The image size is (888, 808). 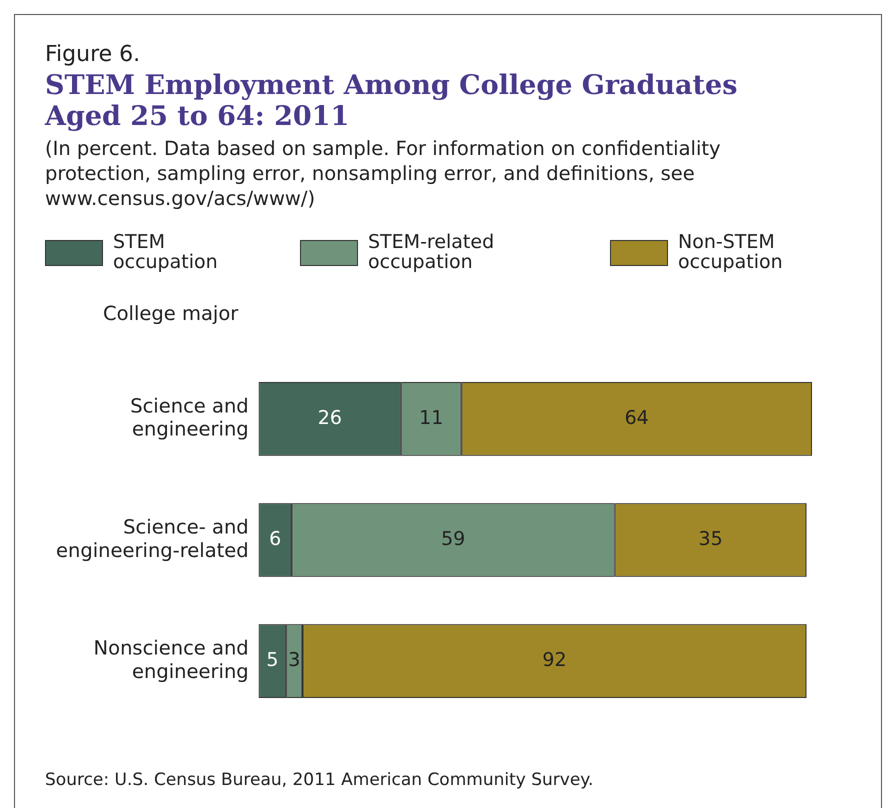 I want to click on y-tick-label: Nonscience and engineering, so click(x=171, y=659).